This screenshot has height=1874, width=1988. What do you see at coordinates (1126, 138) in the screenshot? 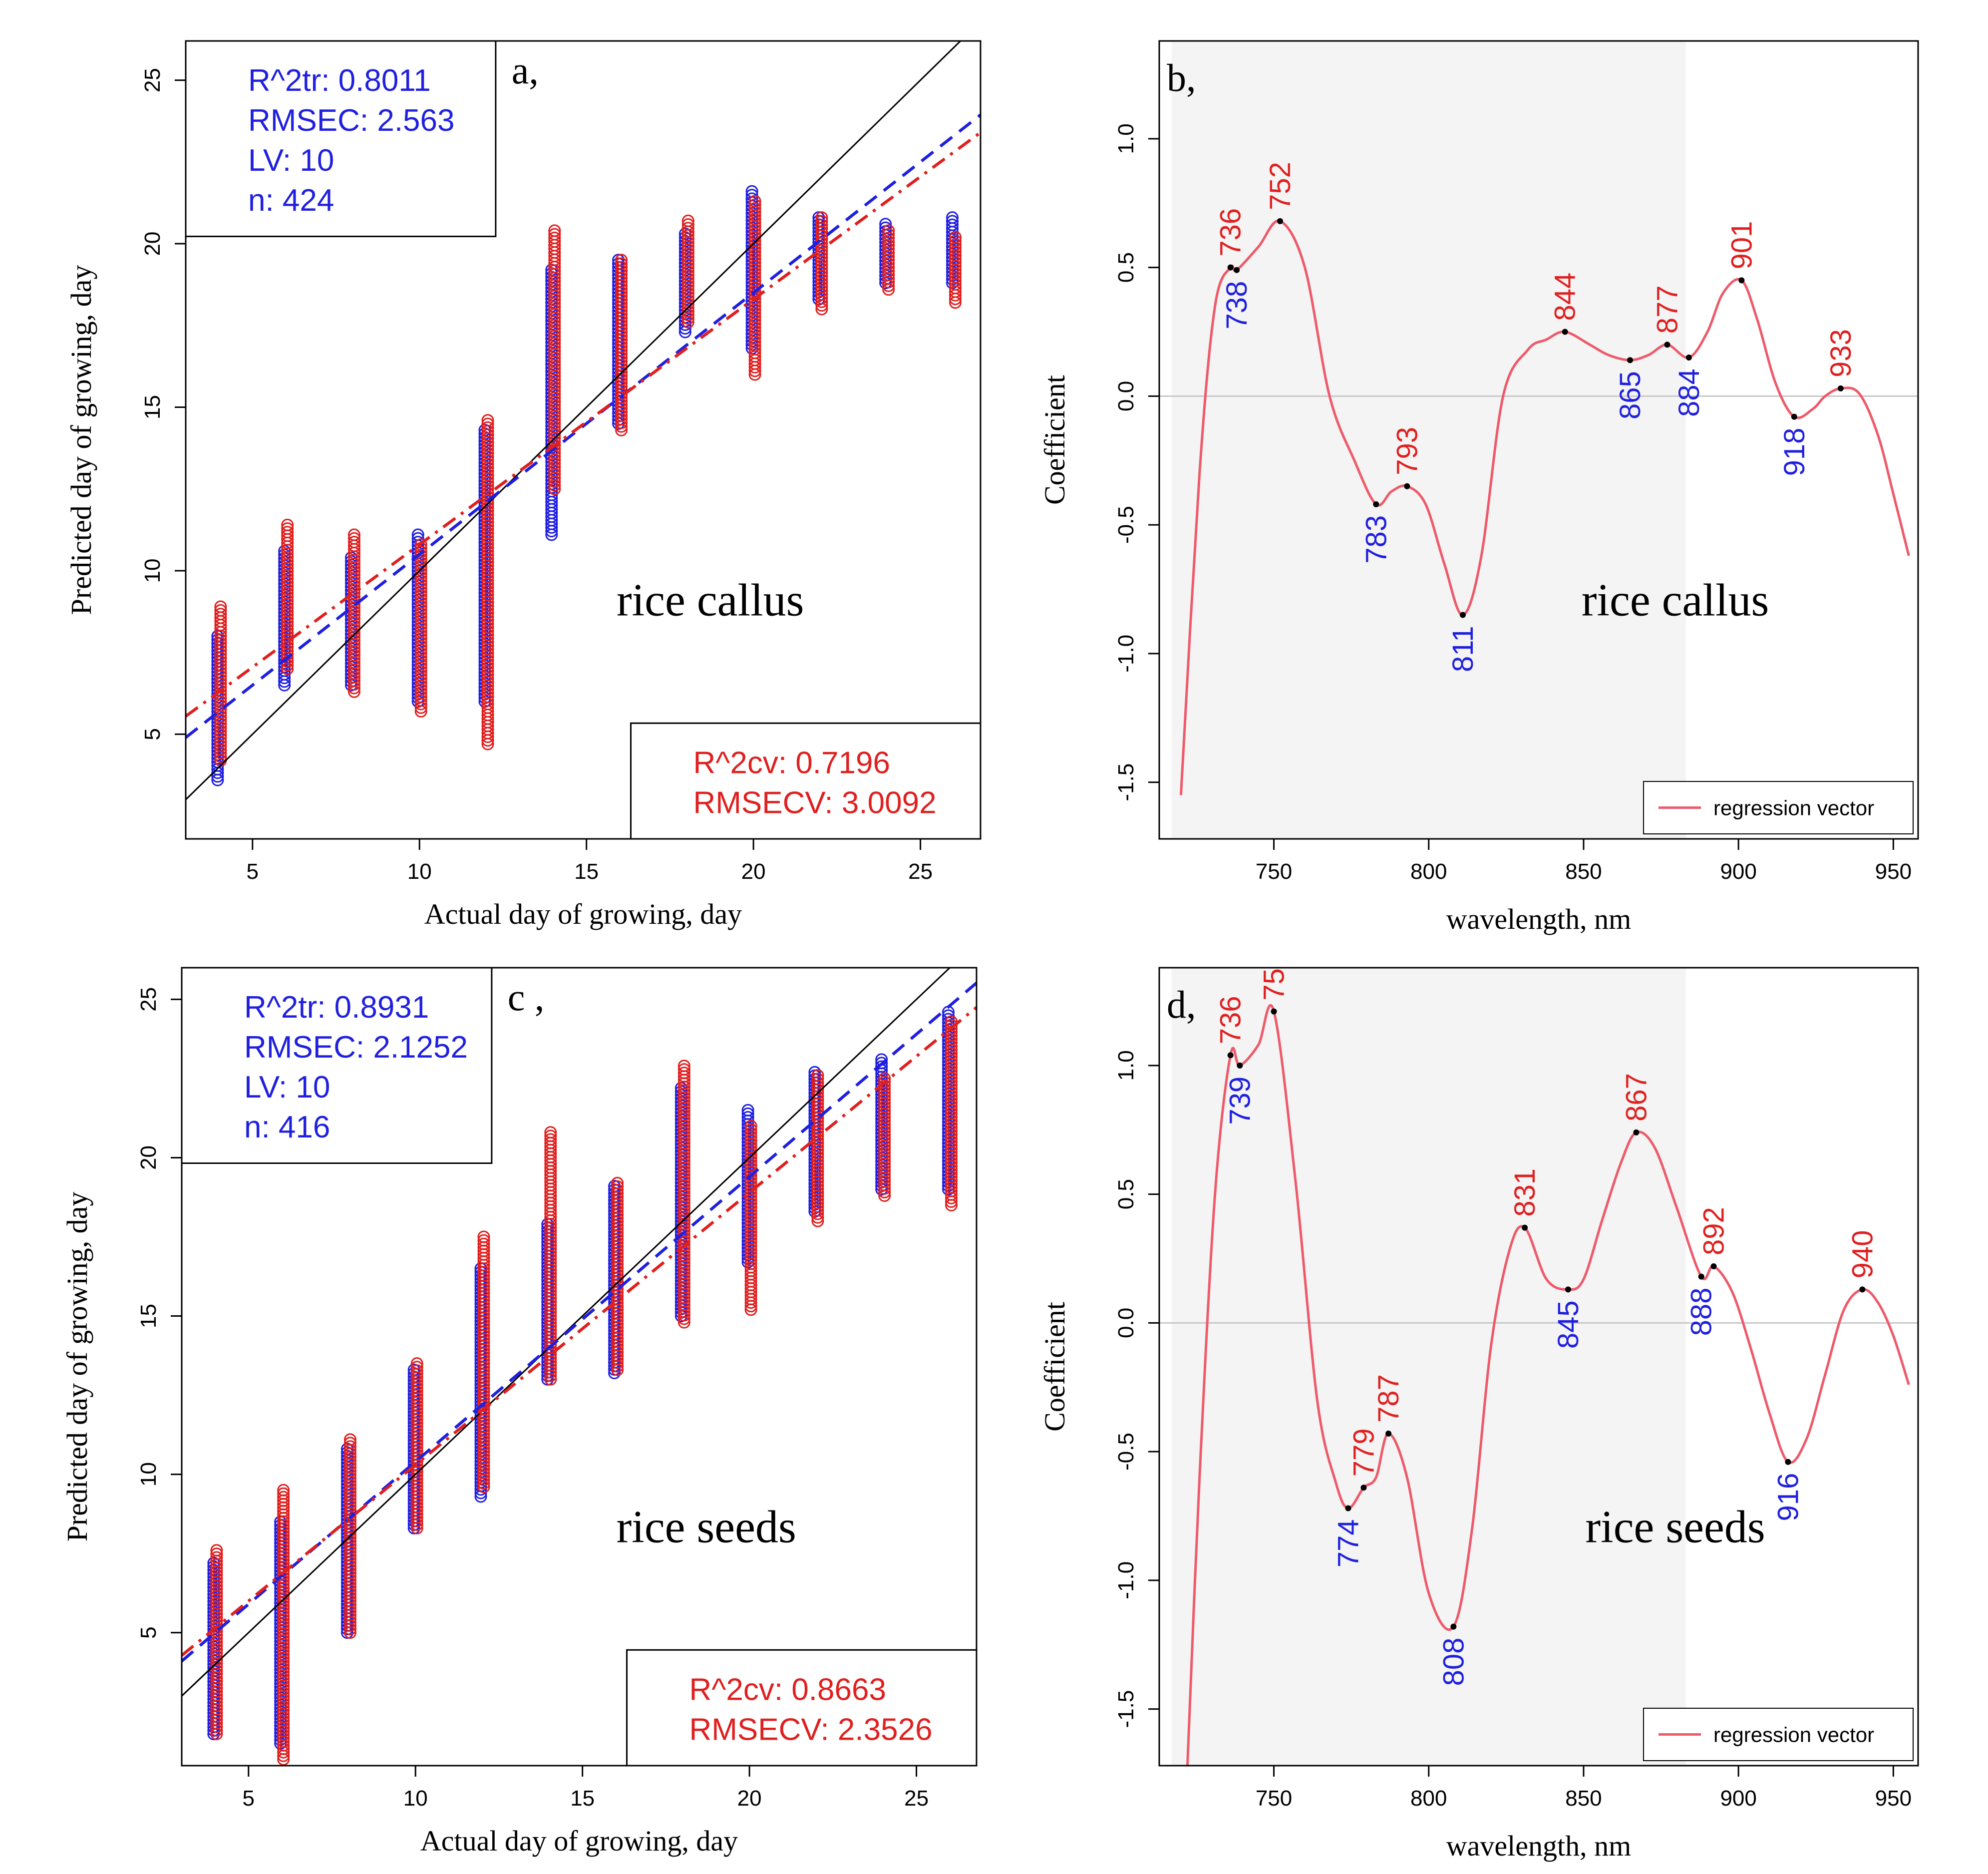
I see `y-tick-label: 1.0` at bounding box center [1126, 138].